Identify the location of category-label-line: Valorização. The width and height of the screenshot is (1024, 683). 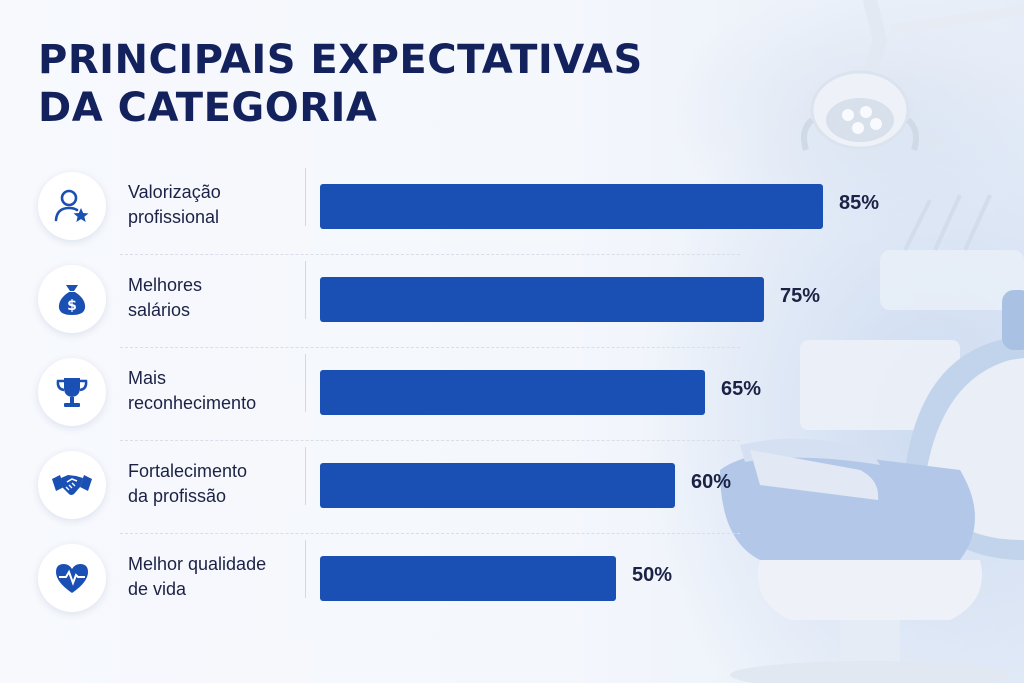
(174, 192).